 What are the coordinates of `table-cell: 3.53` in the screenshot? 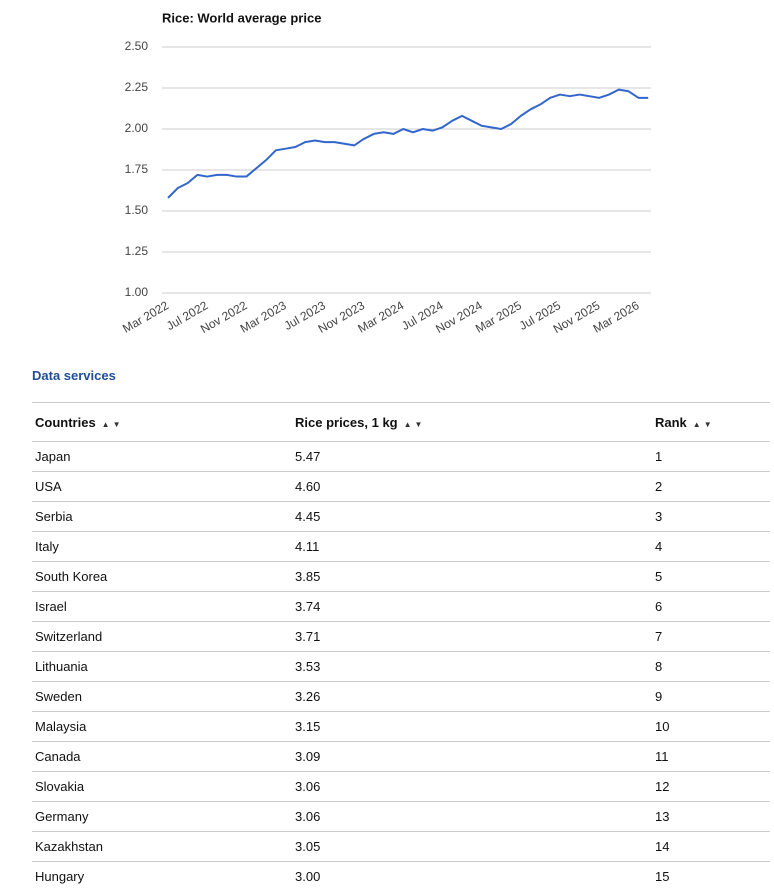 It's located at (472, 666).